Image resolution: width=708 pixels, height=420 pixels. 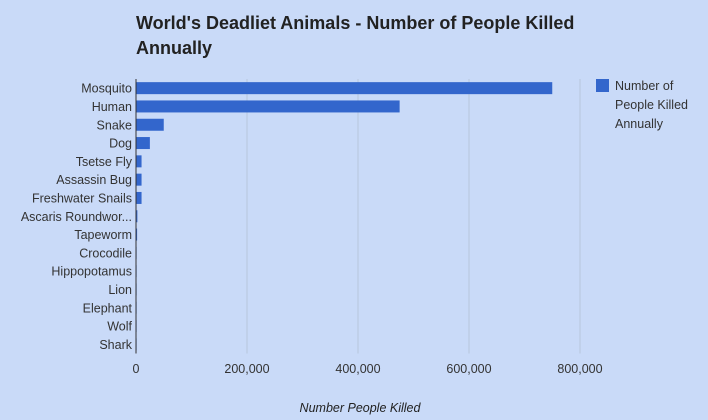 I want to click on category-label: Wolf, so click(x=119, y=327).